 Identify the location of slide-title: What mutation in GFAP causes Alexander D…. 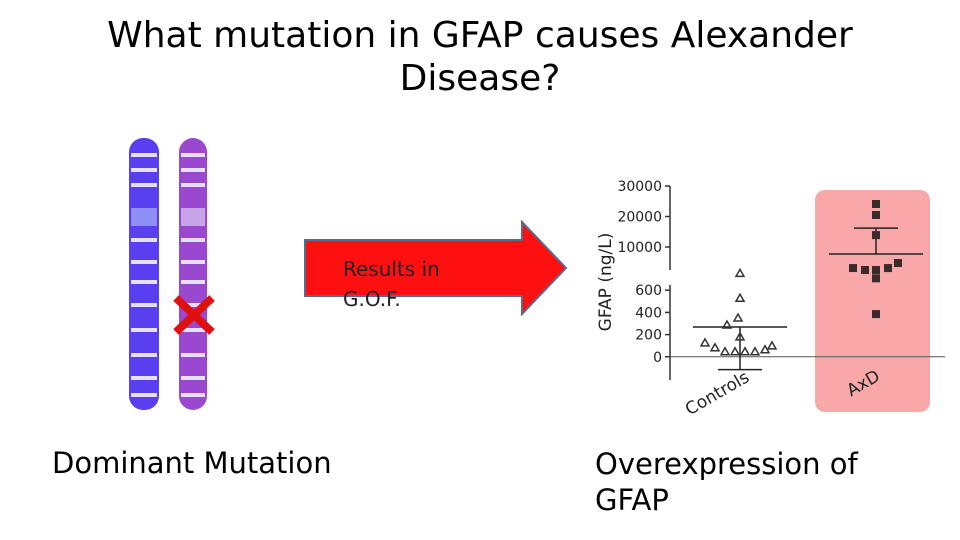
(480, 57).